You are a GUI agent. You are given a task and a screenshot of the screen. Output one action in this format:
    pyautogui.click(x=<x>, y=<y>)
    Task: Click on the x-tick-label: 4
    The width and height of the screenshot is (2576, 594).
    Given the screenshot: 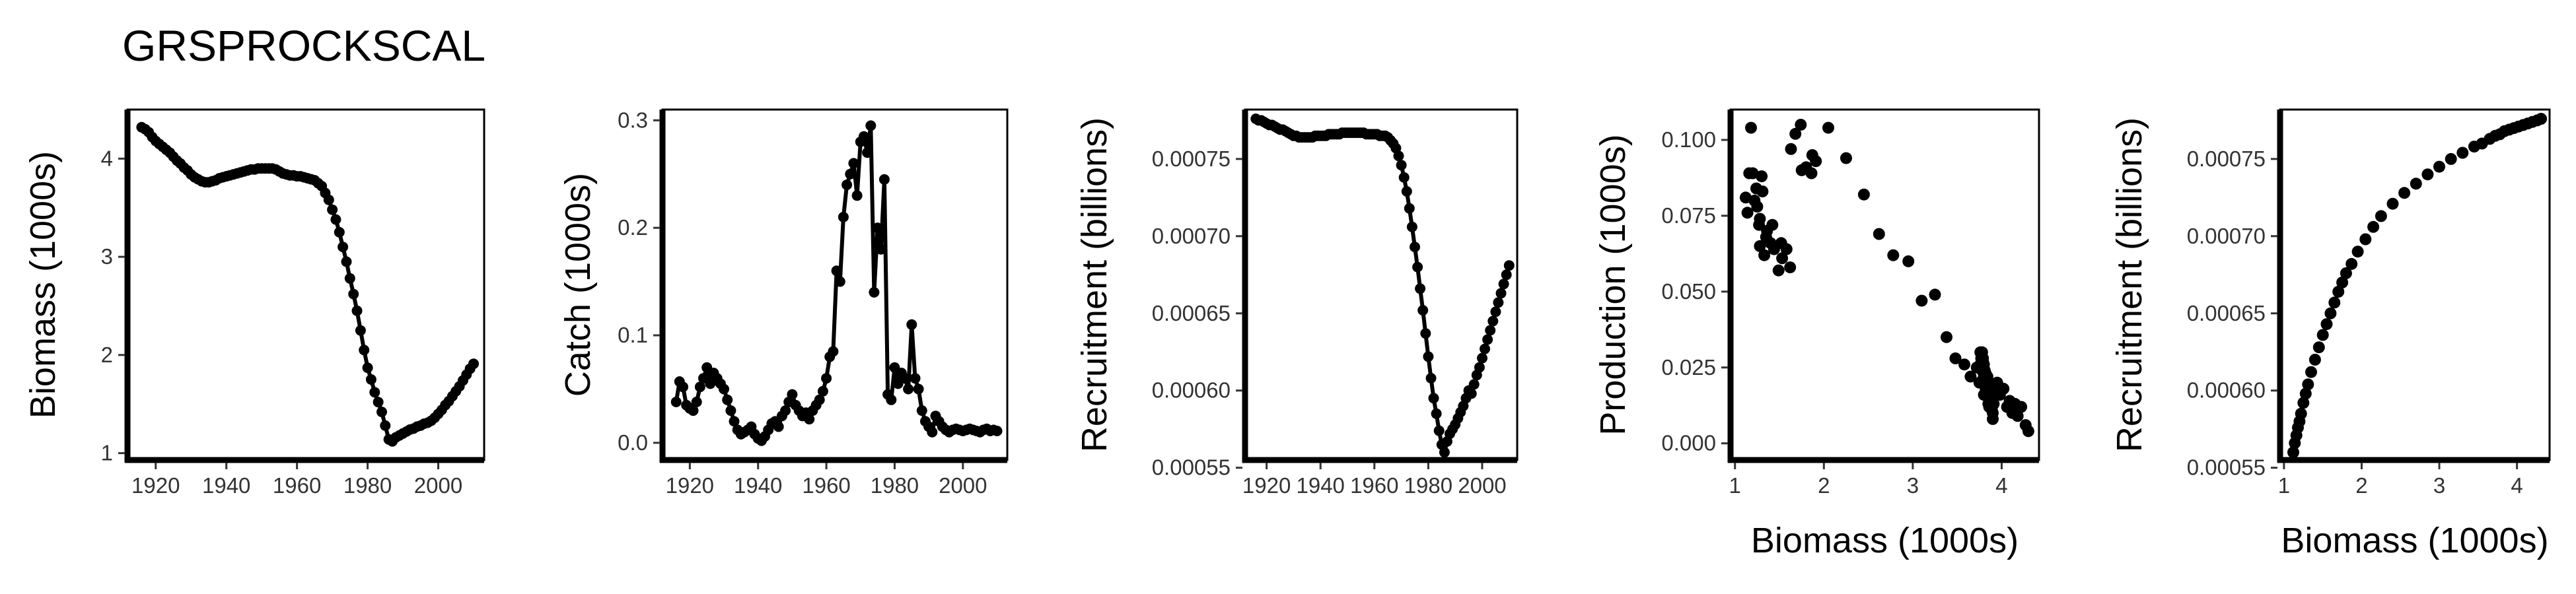 What is the action you would take?
    pyautogui.click(x=2001, y=486)
    